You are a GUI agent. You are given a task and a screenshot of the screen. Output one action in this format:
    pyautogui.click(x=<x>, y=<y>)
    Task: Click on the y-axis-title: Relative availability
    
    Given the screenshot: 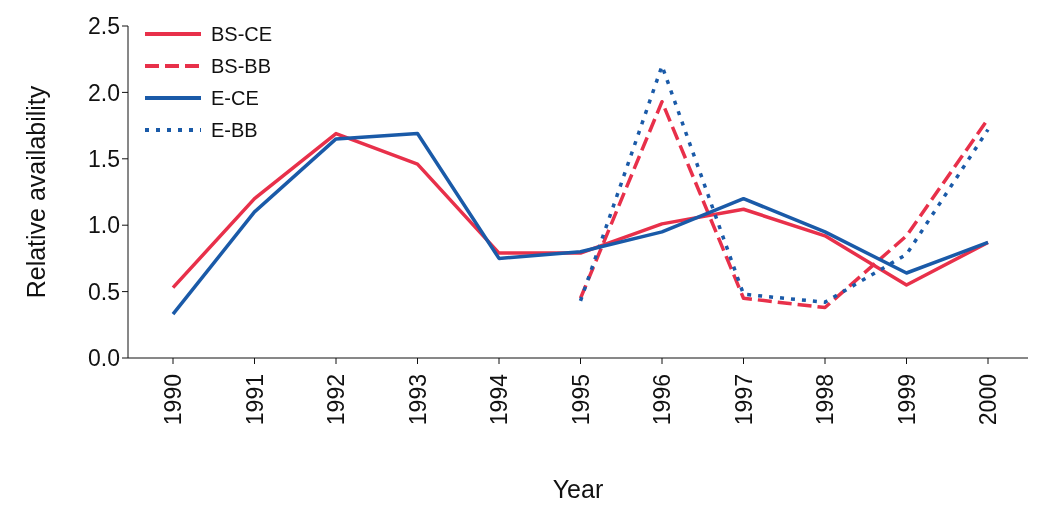 What is the action you would take?
    pyautogui.click(x=35, y=192)
    